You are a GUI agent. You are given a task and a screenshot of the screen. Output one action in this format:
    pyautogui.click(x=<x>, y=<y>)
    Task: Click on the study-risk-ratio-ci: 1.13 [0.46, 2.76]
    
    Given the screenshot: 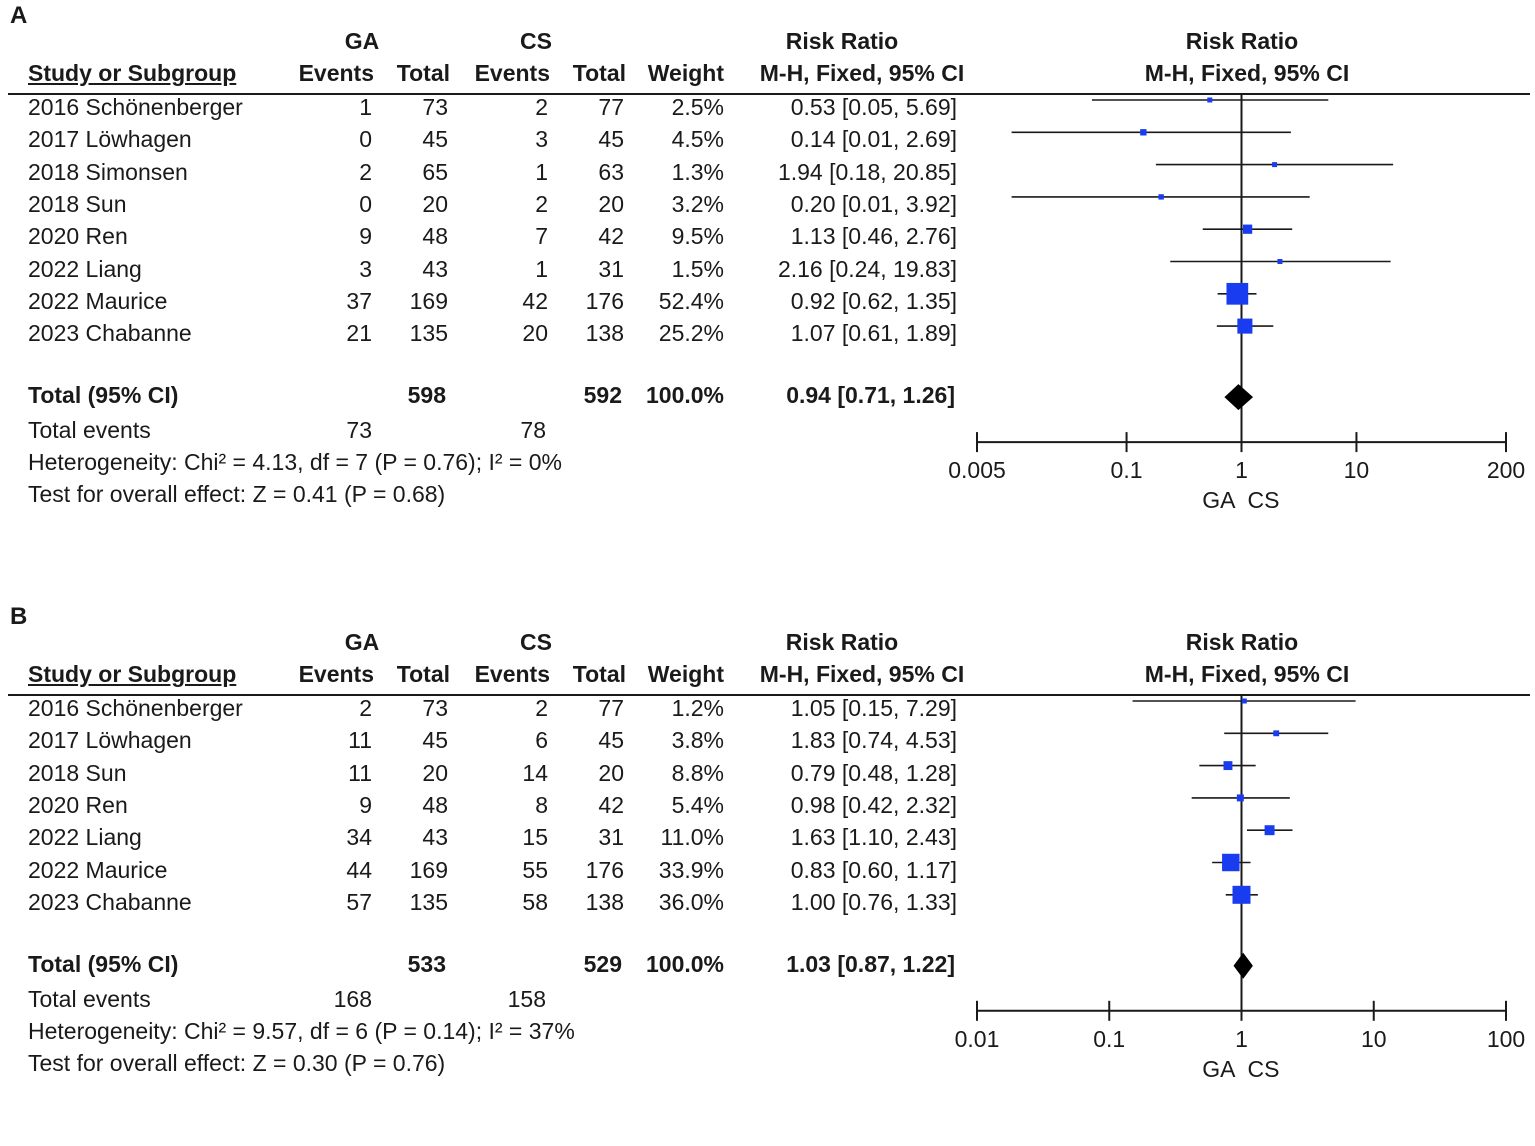 What is the action you would take?
    pyautogui.click(x=873, y=236)
    